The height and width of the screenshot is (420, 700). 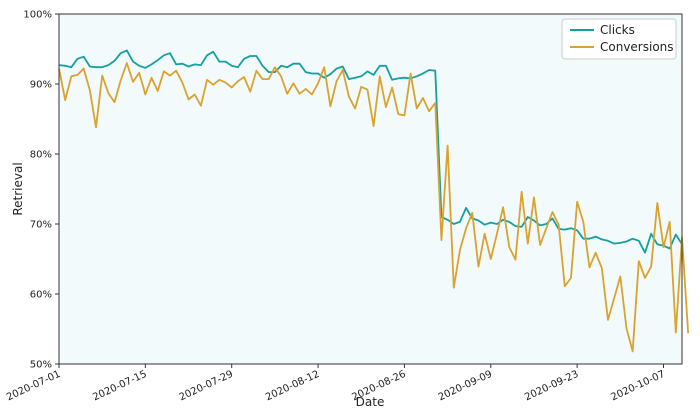 I want to click on y-tick-label: 70%, so click(x=41, y=225).